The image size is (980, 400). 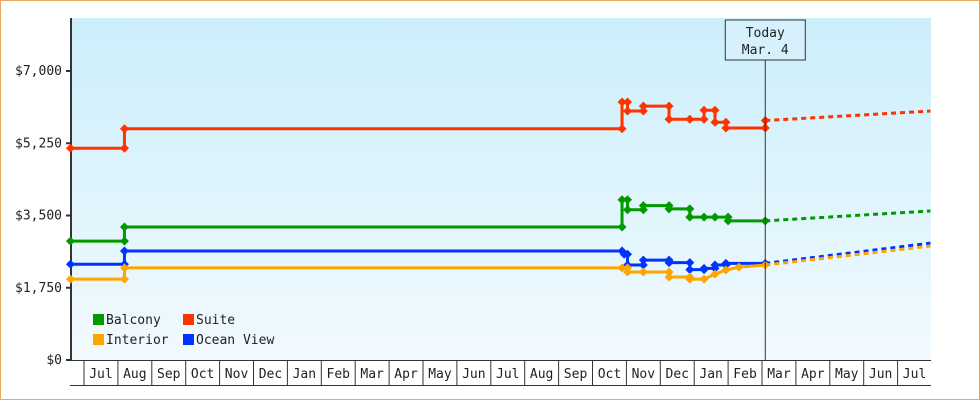 What do you see at coordinates (765, 50) in the screenshot?
I see `today-date: Mar. 4` at bounding box center [765, 50].